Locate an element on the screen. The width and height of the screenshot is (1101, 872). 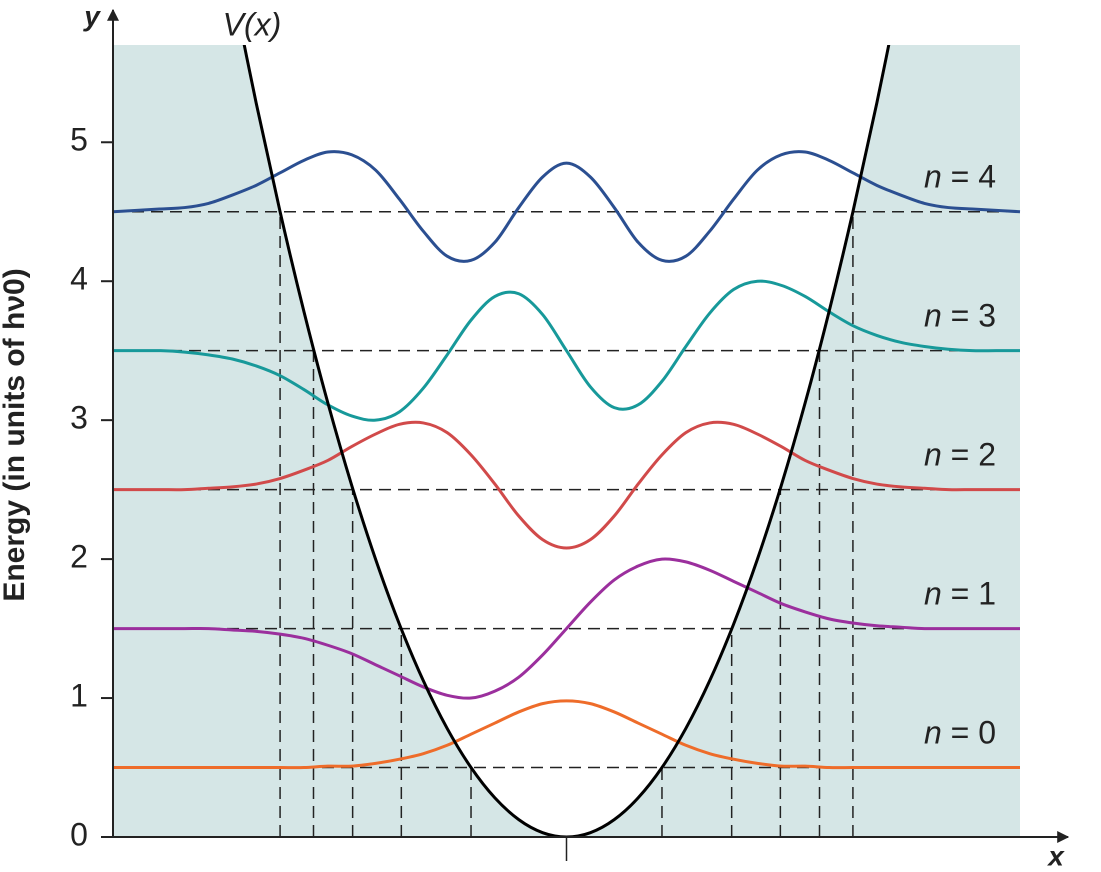
y-axis-label: y is located at coordinates (91, 15).